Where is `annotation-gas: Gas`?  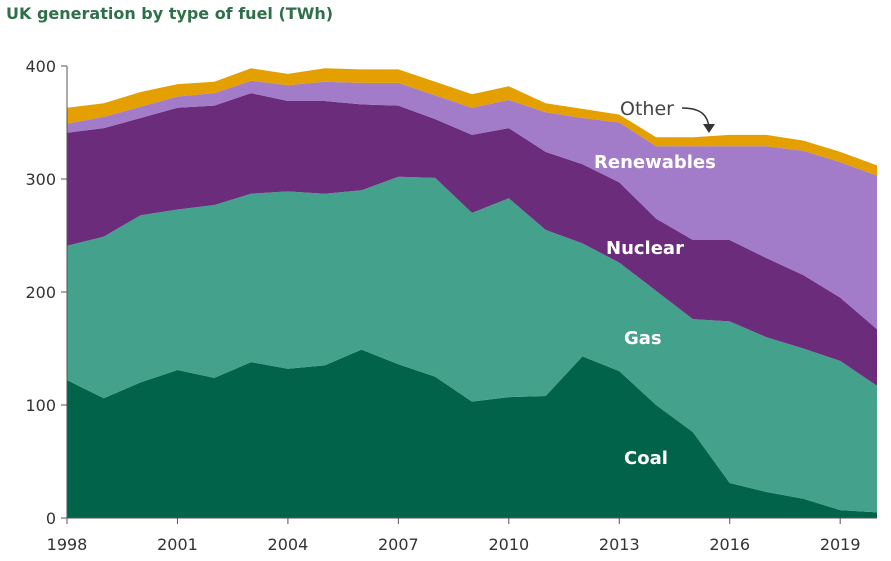
annotation-gas: Gas is located at coordinates (643, 338).